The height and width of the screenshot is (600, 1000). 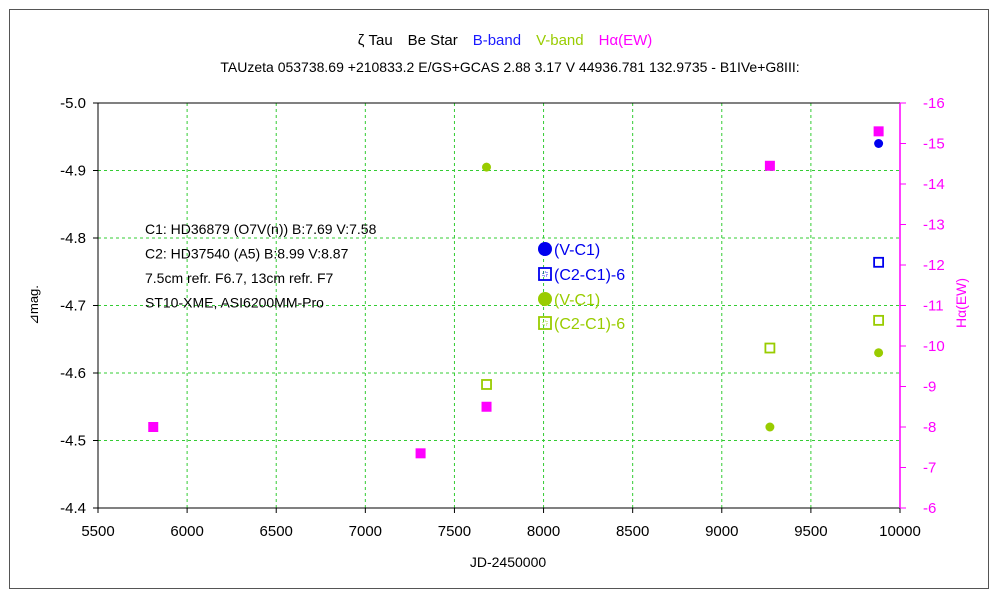 I want to click on y-tick-label: -5.0, so click(x=73, y=103).